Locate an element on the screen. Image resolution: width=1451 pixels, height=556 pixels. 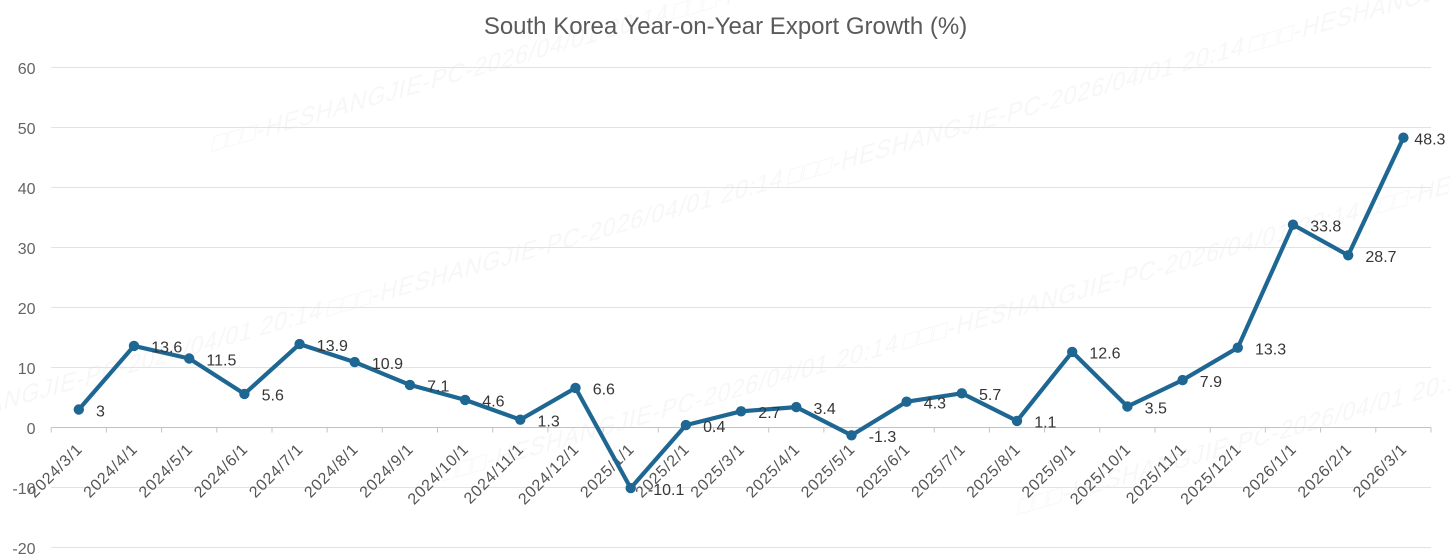
svg-text: 2025/5/1 is located at coordinates (828, 471).